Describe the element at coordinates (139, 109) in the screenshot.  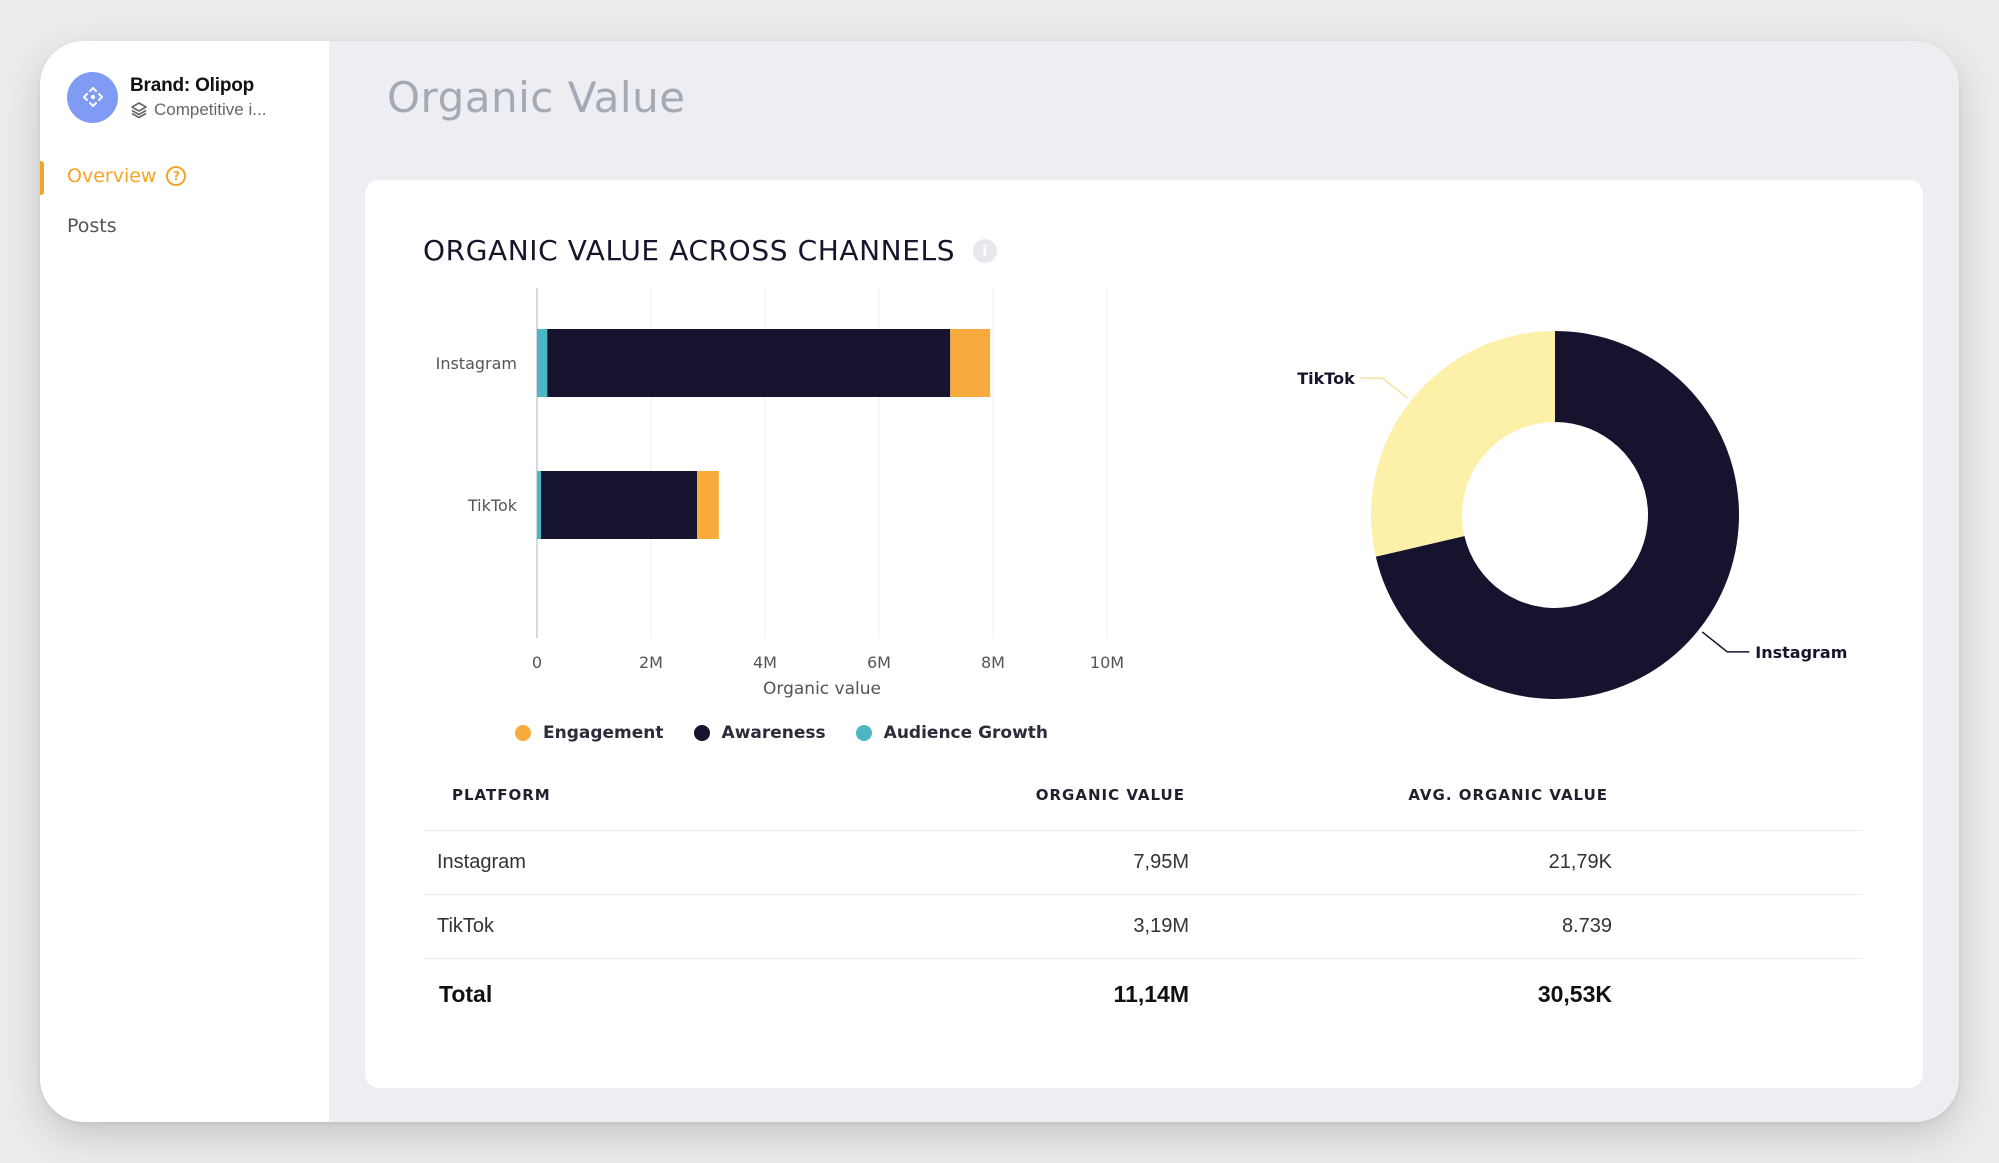
I see `layers-icon` at that location.